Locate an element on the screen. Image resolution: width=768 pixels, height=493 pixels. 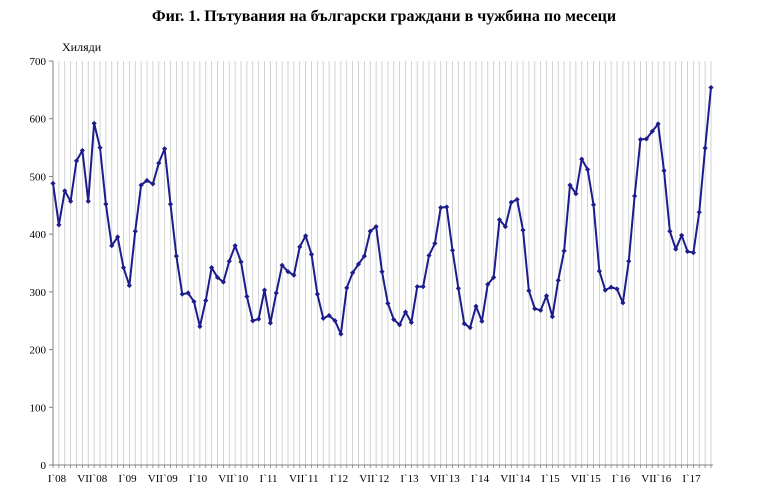
x-tick-label: I`17 is located at coordinates (691, 479).